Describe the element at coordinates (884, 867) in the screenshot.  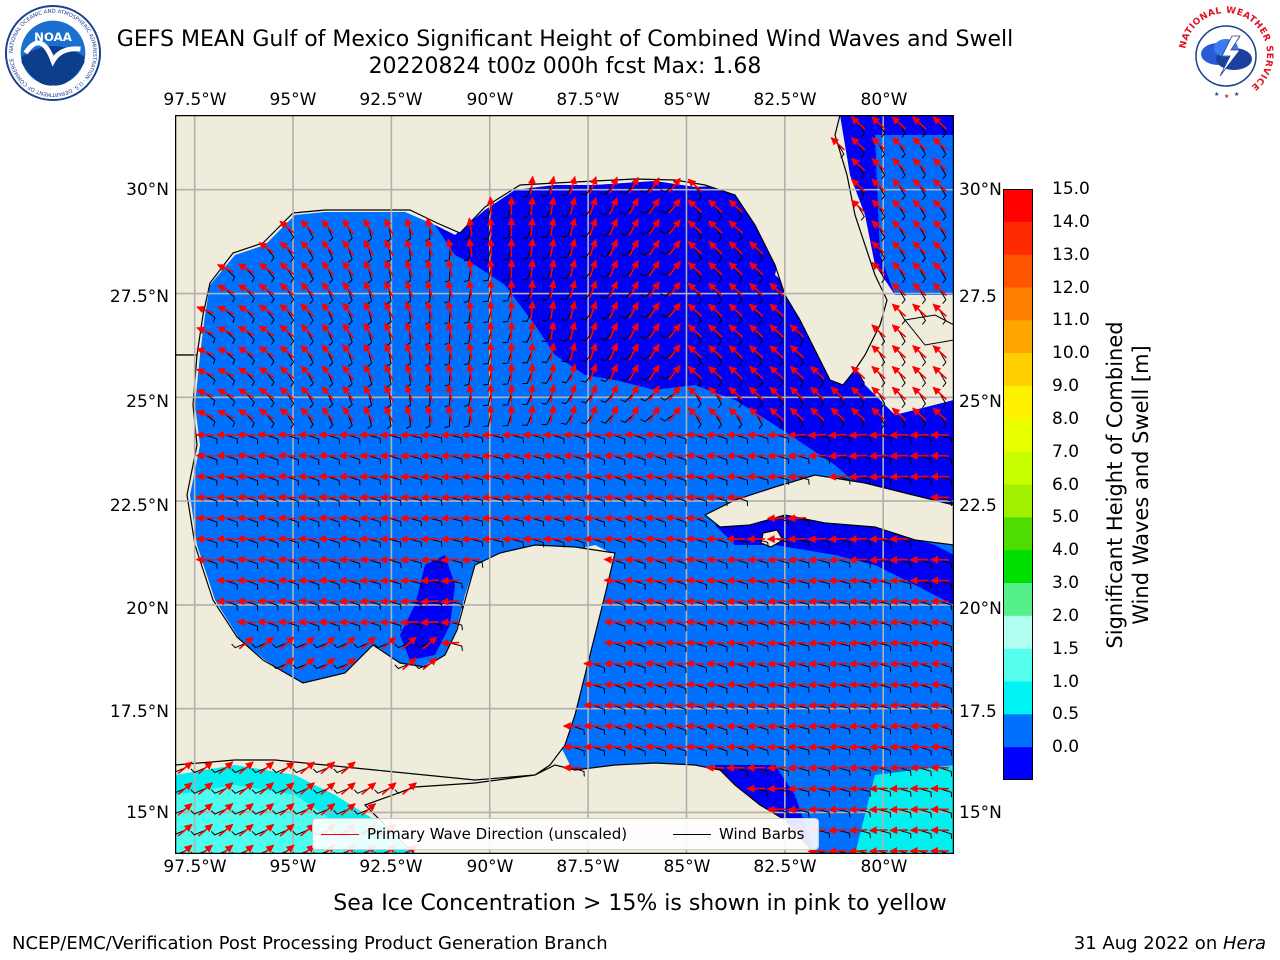
I see `lon-tick-bottom: 80°W` at that location.